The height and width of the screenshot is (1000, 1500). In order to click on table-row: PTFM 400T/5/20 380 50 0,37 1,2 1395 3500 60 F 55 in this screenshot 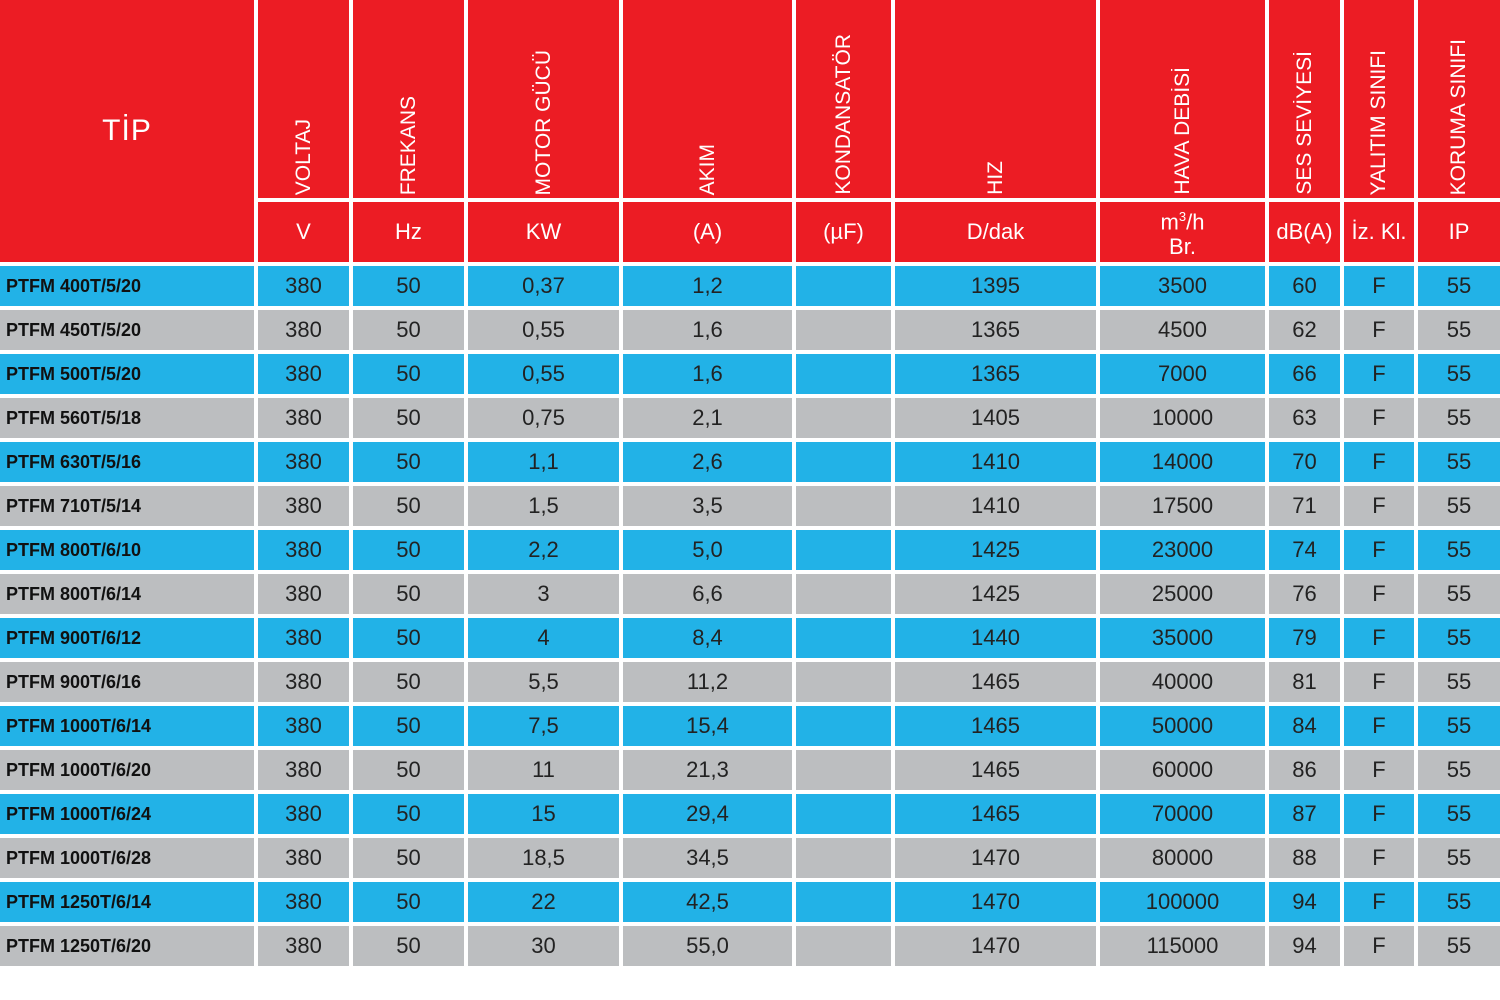, I will do `click(750, 288)`.